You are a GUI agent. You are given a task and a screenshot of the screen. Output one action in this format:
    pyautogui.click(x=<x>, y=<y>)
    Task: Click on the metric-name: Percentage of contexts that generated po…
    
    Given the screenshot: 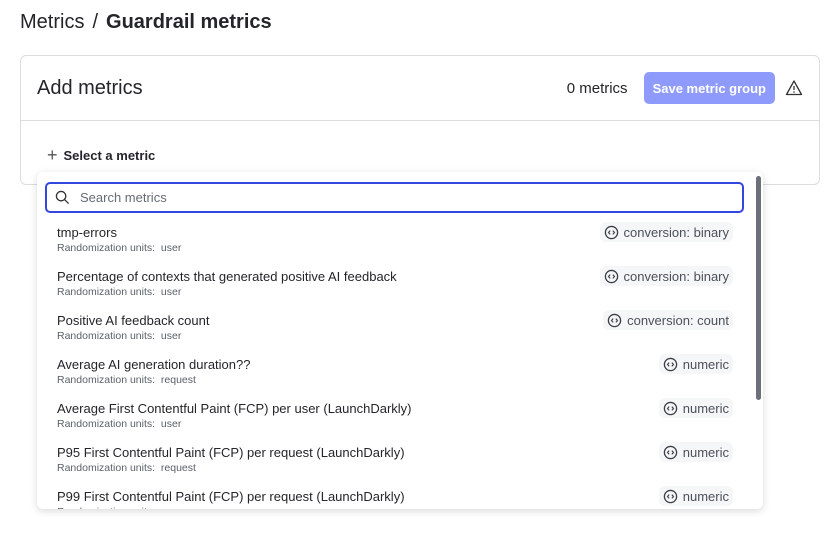 What is the action you would take?
    pyautogui.click(x=227, y=276)
    